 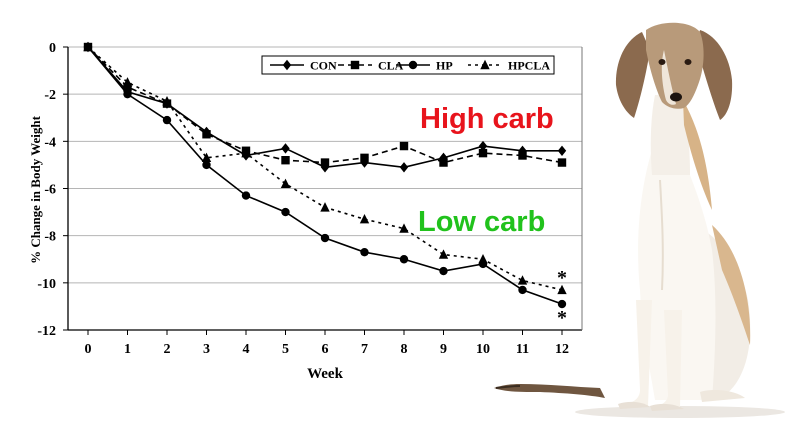 I want to click on x-tick-label: 3, so click(x=206, y=349).